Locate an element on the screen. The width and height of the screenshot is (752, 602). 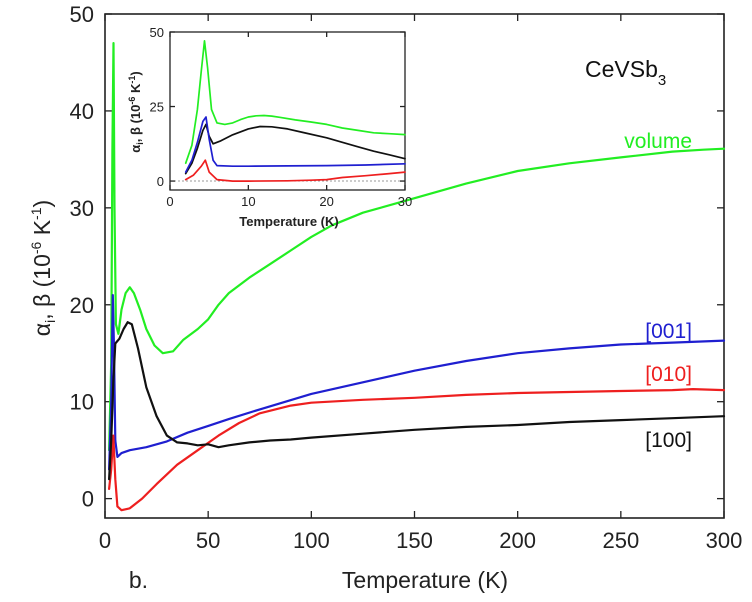
main-x-tick-label: 0 is located at coordinates (105, 540).